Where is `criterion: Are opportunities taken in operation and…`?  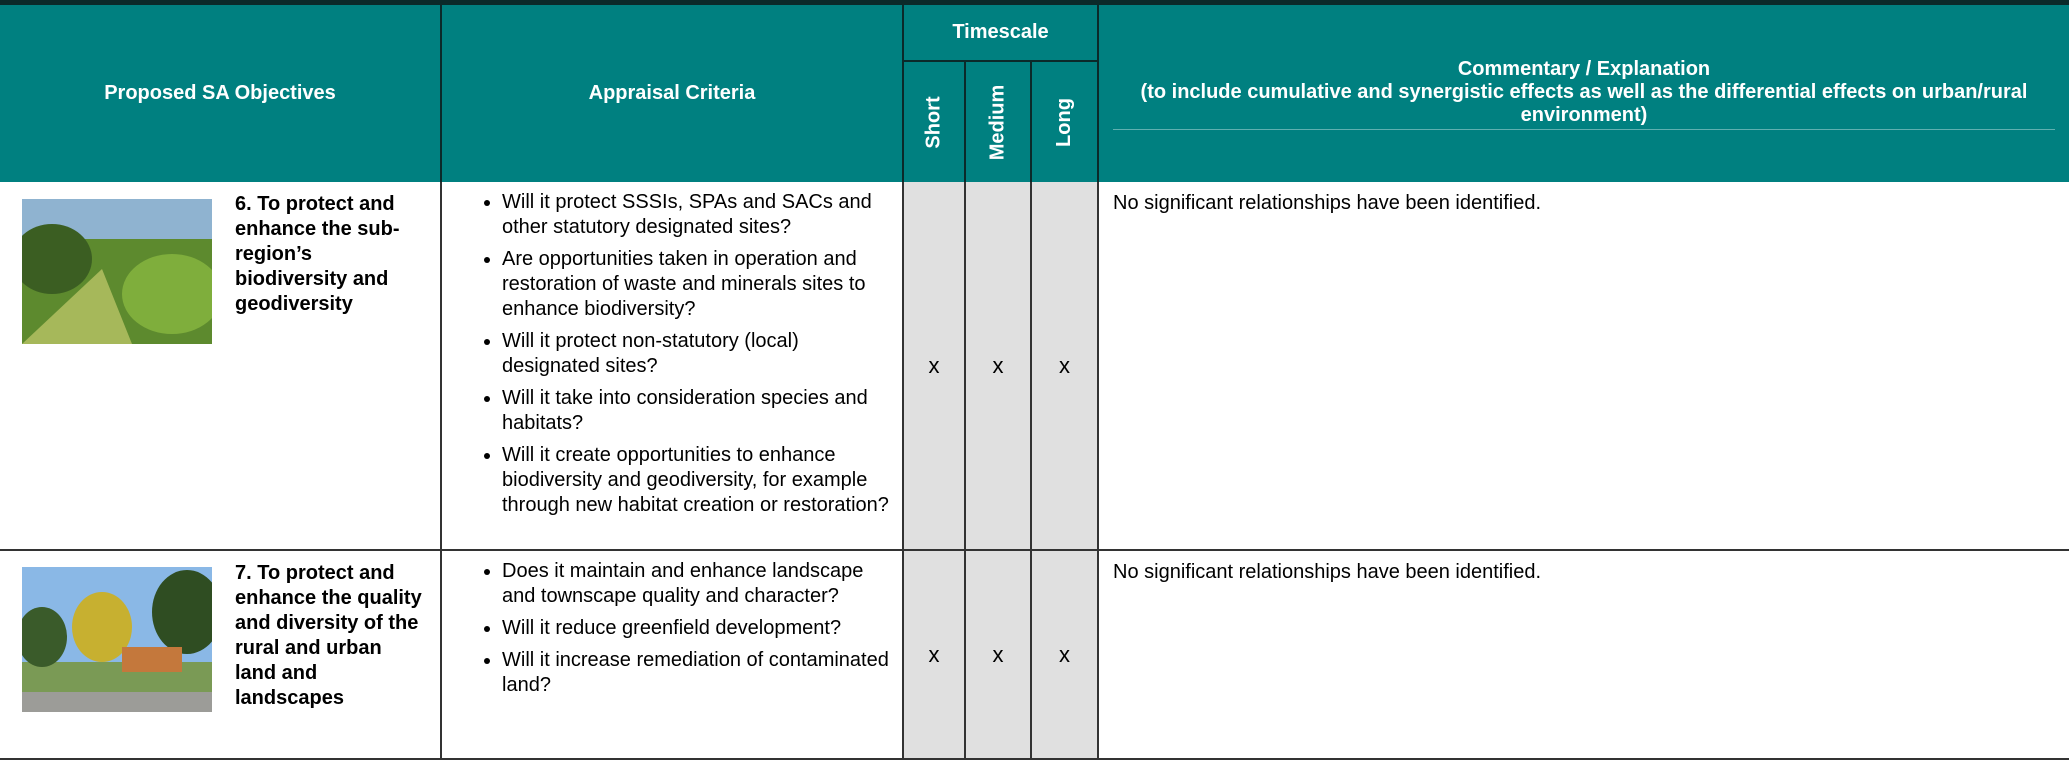 criterion: Are opportunities taken in operation and… is located at coordinates (697, 284).